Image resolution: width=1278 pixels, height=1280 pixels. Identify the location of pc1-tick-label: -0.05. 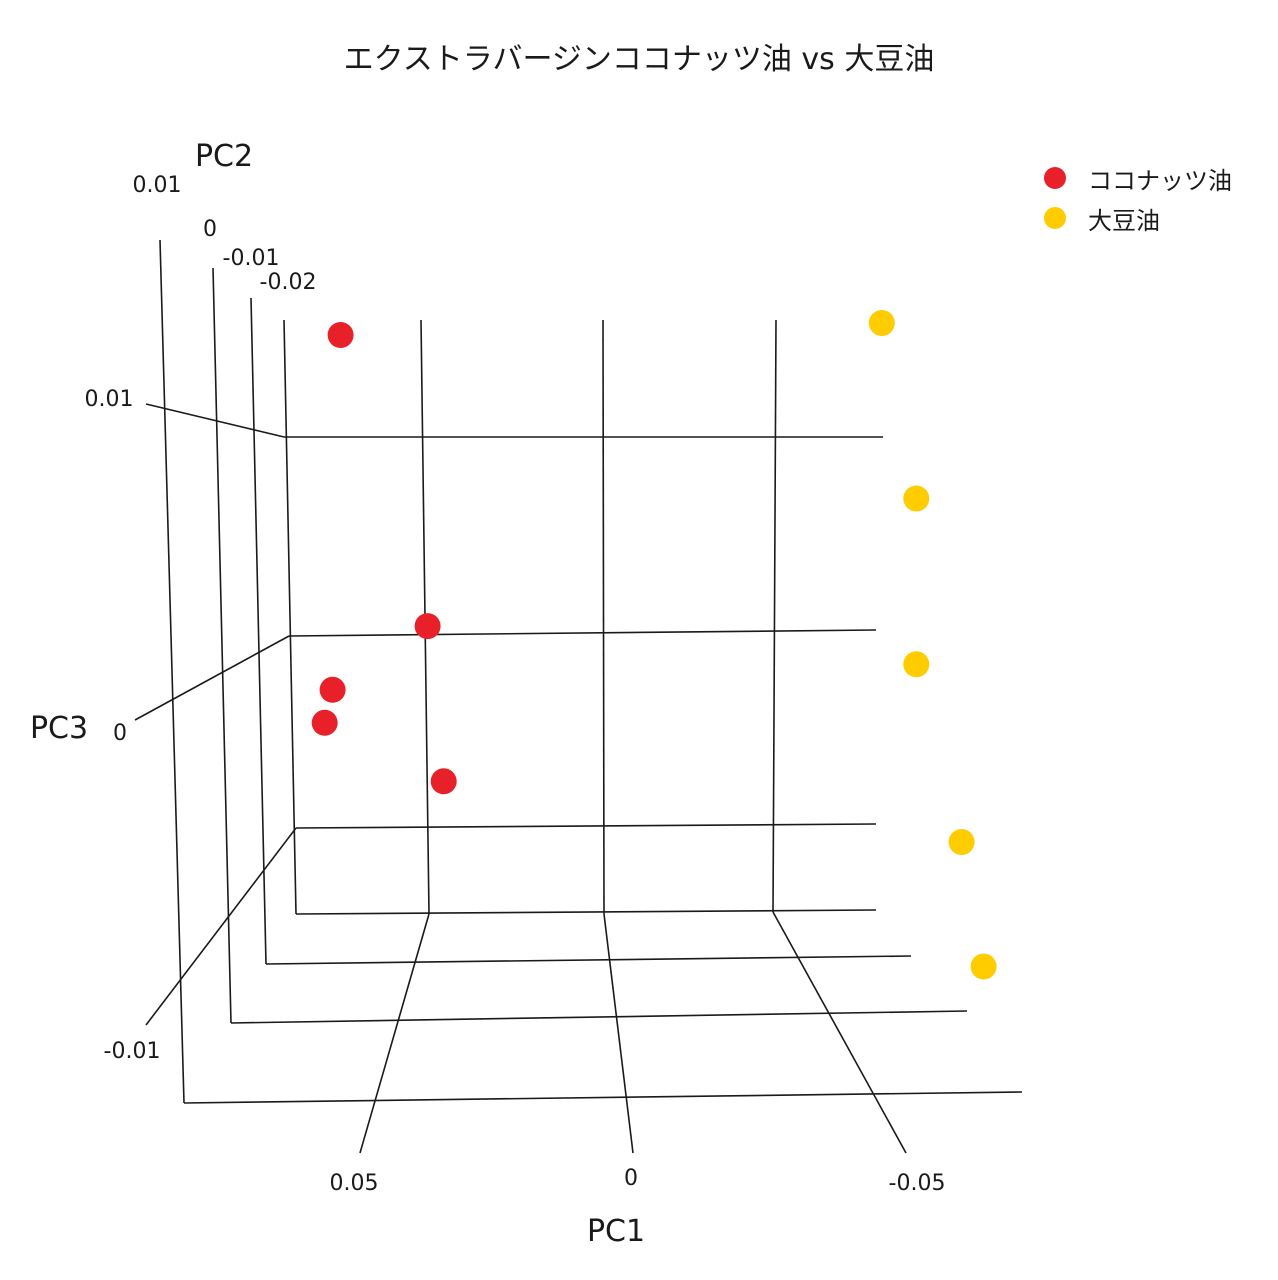
(917, 1183).